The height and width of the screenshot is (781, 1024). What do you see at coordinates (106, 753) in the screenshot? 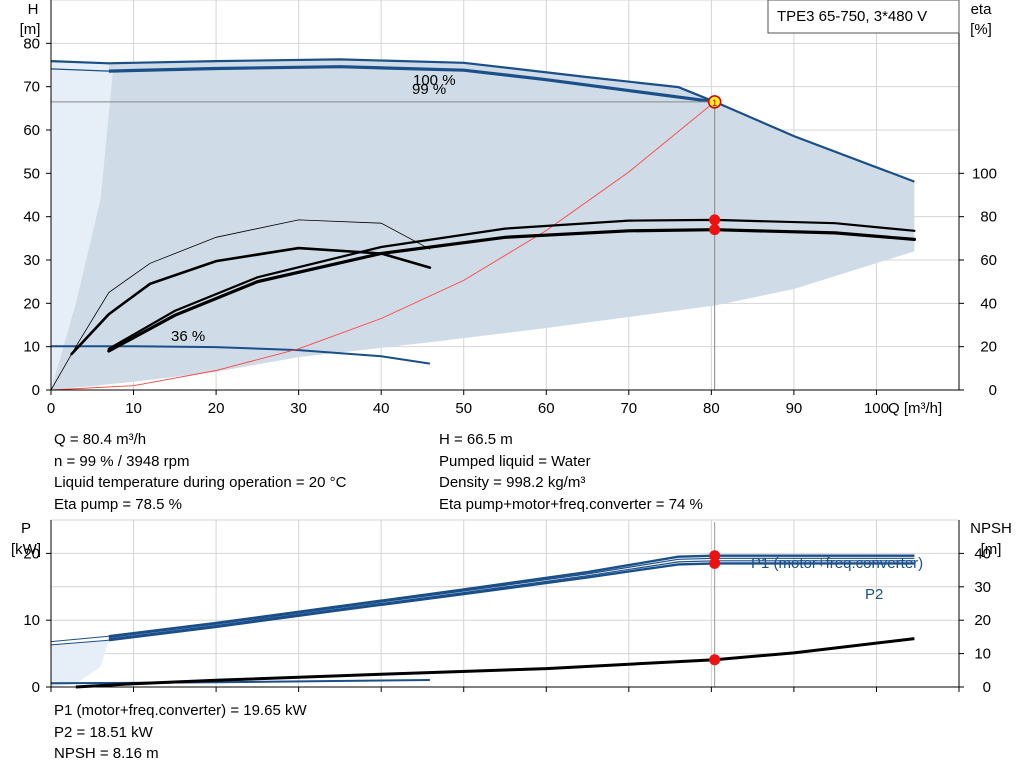
I see `info-npsh: NPSH = 8.16 m` at bounding box center [106, 753].